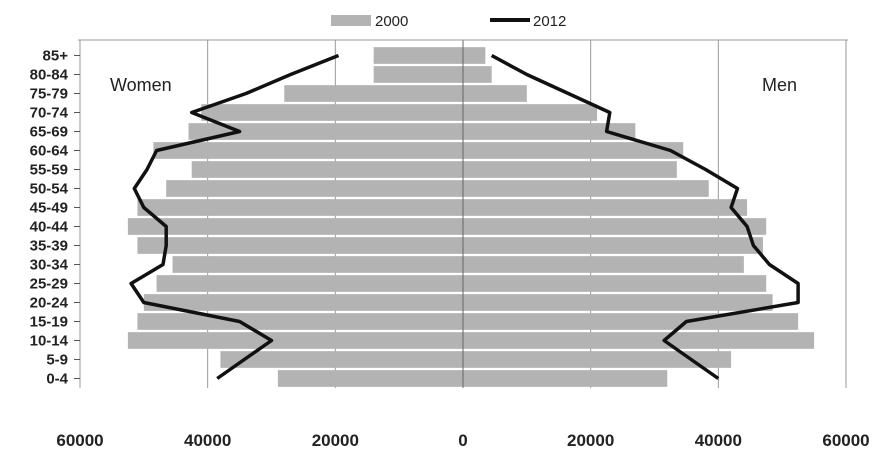 The height and width of the screenshot is (457, 878). I want to click on y-tick-label: 35-39, so click(49, 246).